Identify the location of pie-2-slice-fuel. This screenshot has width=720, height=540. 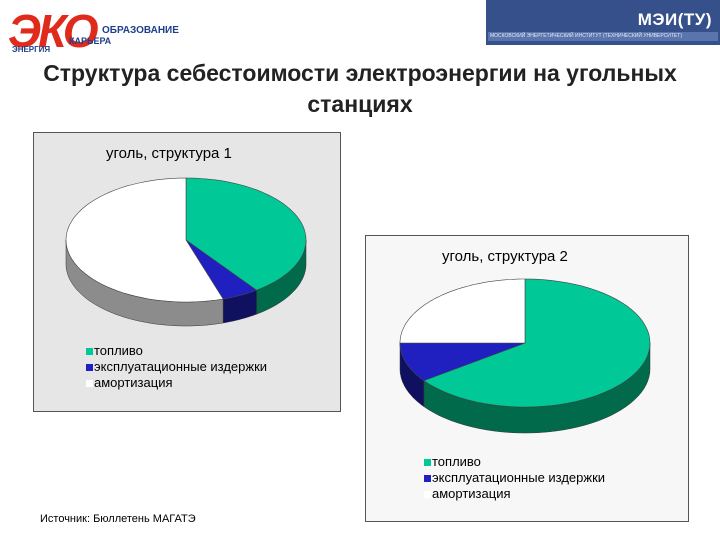
(537, 343).